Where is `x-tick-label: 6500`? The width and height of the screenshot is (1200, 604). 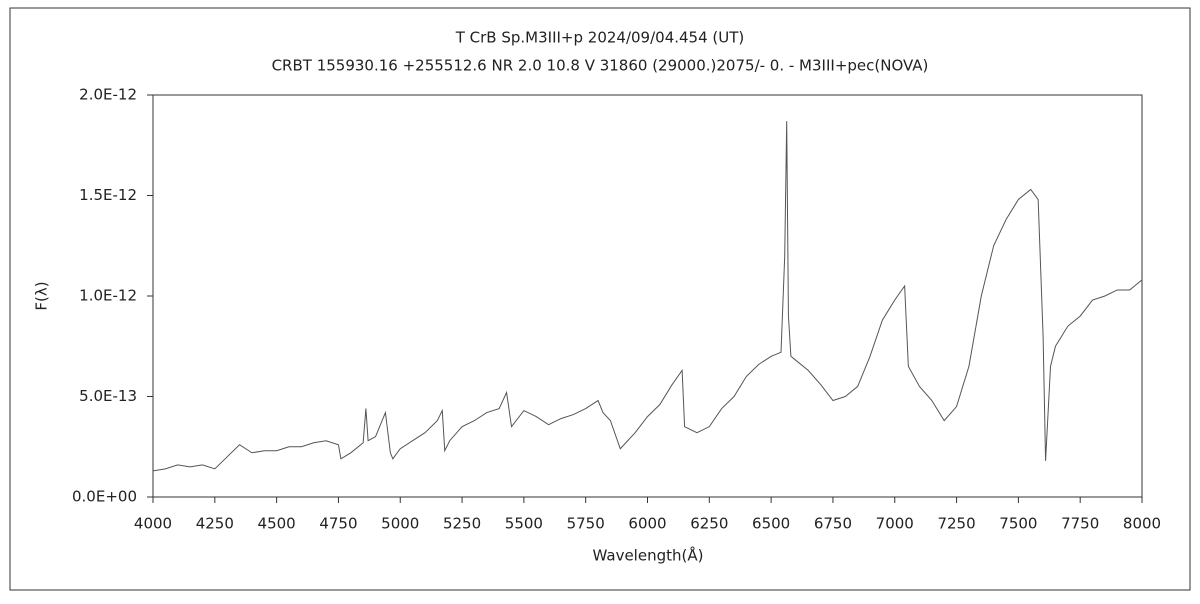 x-tick-label: 6500 is located at coordinates (771, 524).